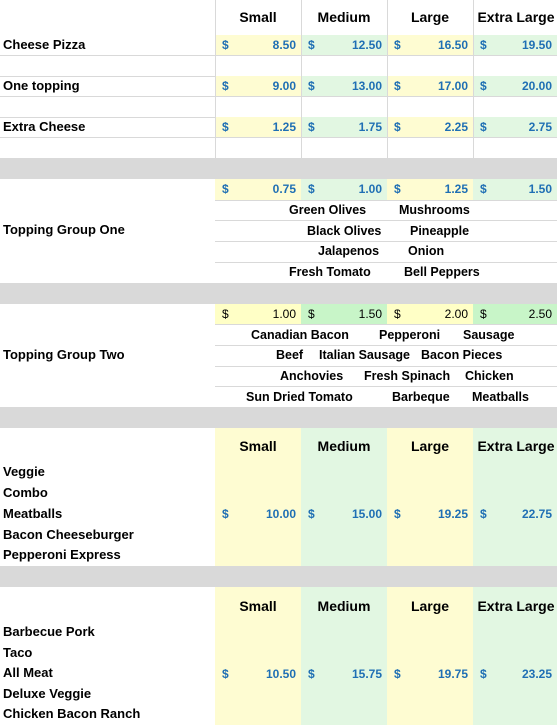 The width and height of the screenshot is (557, 725). I want to click on price-value: 2.00, so click(456, 314).